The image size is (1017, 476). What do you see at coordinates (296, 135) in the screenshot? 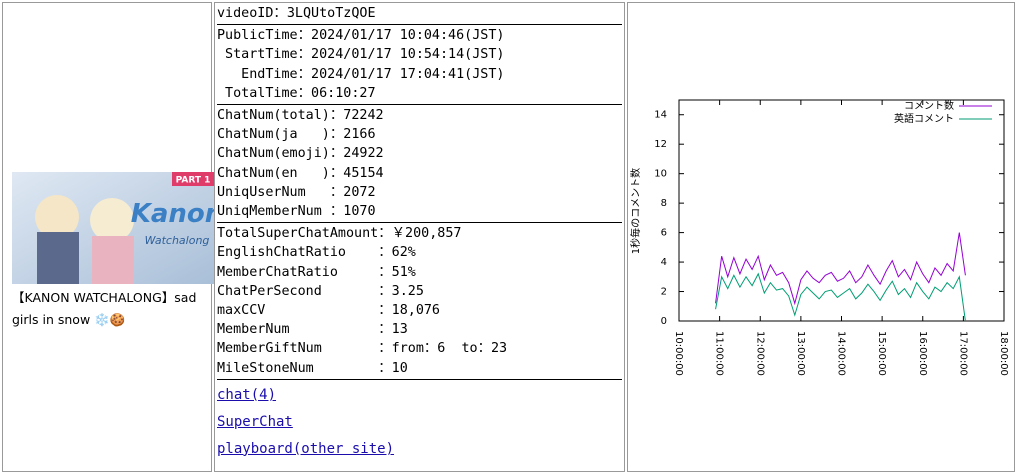
I see `info-line: ChatNum(ja )：2166` at bounding box center [296, 135].